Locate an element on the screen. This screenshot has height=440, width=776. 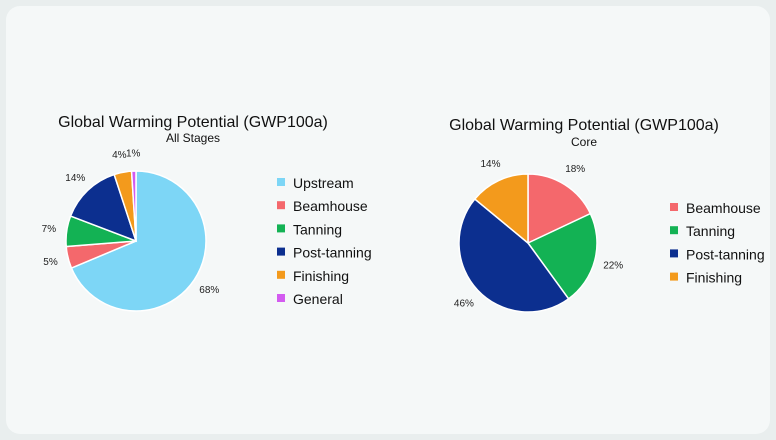
data-label-post-tanning: 14% is located at coordinates (75, 178).